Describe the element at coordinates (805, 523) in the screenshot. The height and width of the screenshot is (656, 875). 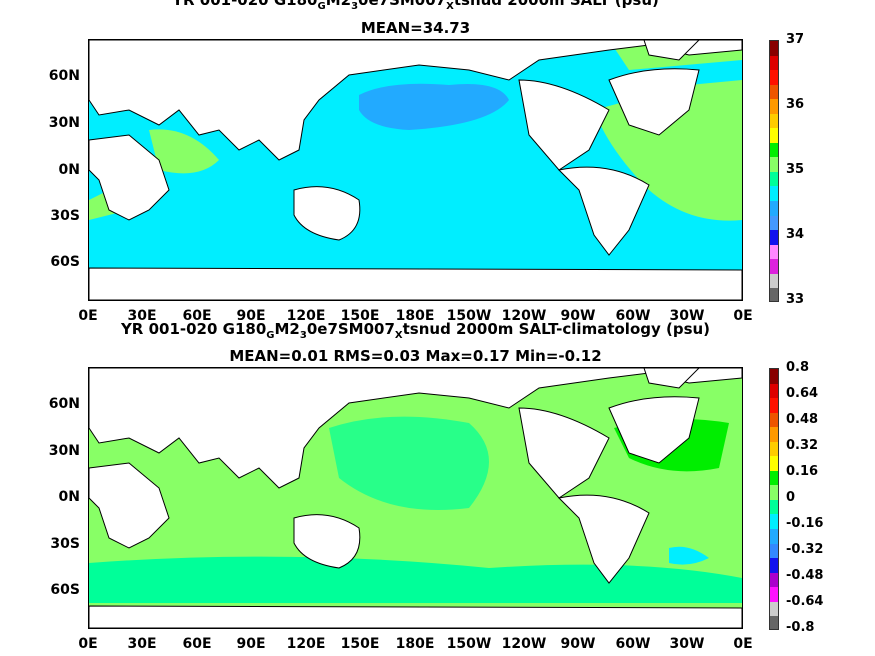
I see `colorbar-label: -0.16` at that location.